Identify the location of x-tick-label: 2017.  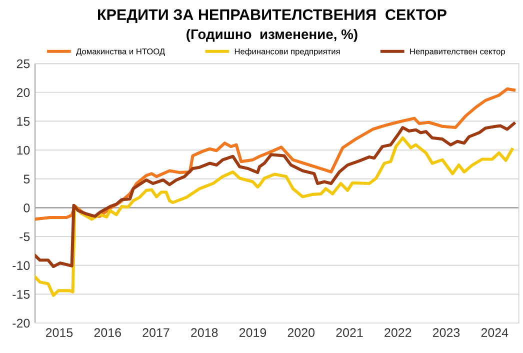
(156, 333).